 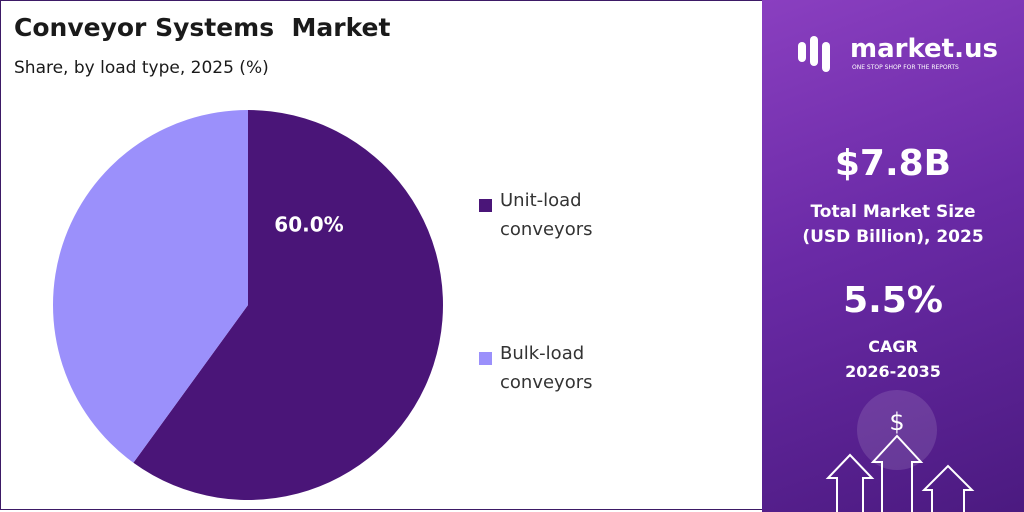 What do you see at coordinates (150, 286) in the screenshot?
I see `pie-slice` at bounding box center [150, 286].